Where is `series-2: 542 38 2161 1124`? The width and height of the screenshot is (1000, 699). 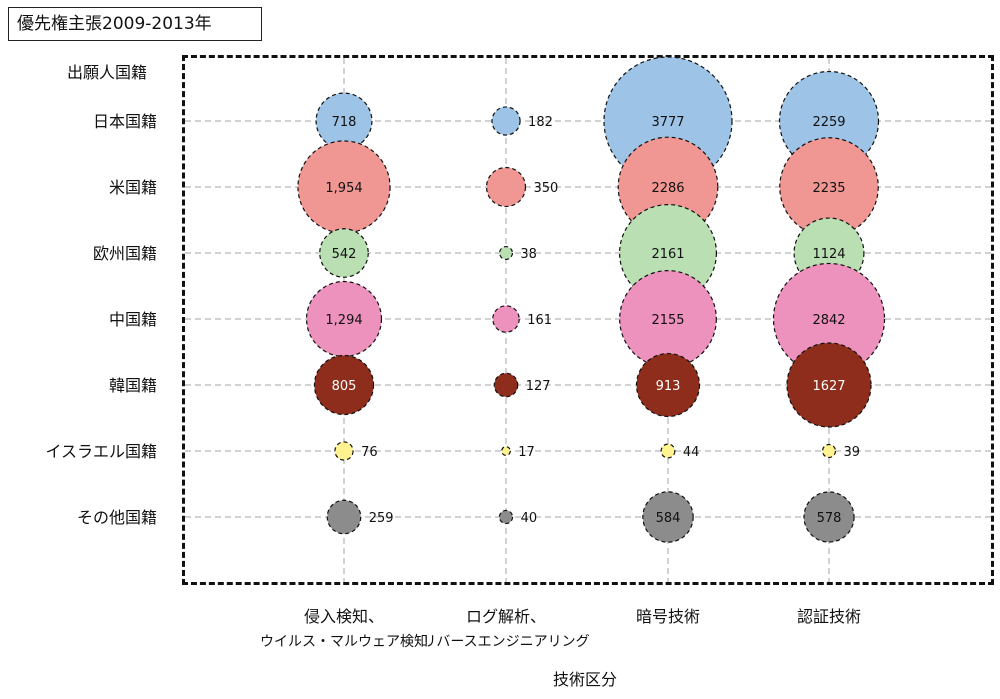
series-2: 542 38 2161 1124 is located at coordinates (592, 253).